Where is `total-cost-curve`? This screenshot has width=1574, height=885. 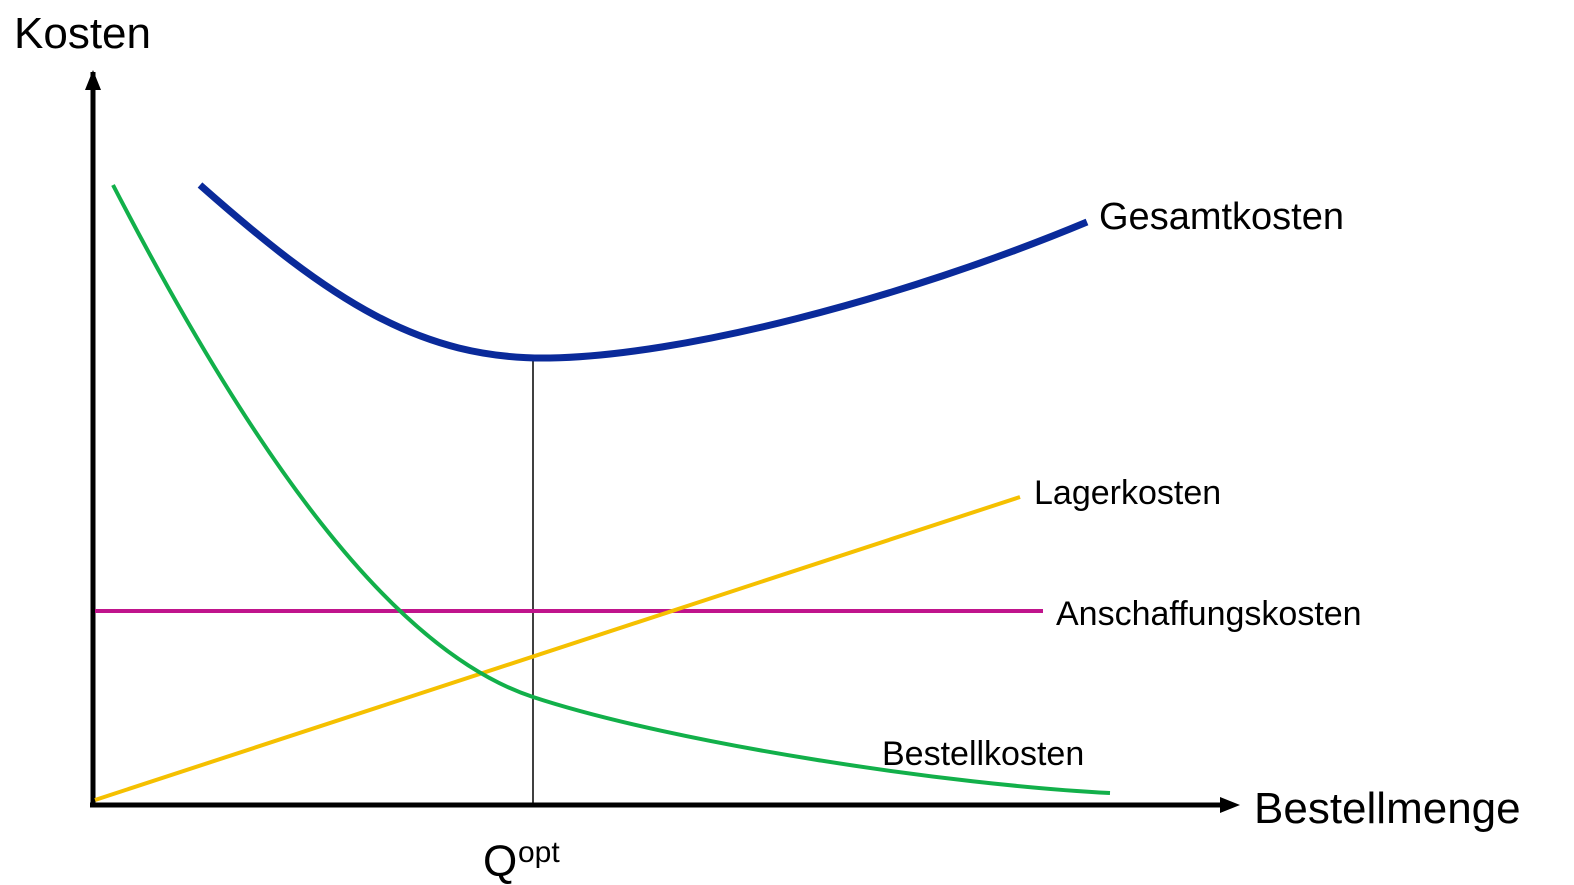
total-cost-curve is located at coordinates (643, 272).